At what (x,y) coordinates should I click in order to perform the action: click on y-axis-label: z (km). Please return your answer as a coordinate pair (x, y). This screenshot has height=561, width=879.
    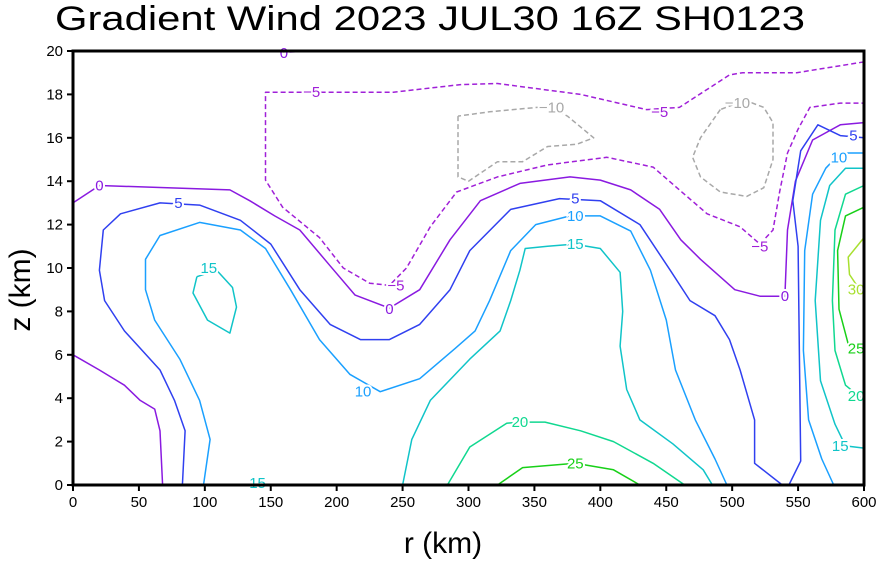
    Looking at the image, I should click on (20, 289).